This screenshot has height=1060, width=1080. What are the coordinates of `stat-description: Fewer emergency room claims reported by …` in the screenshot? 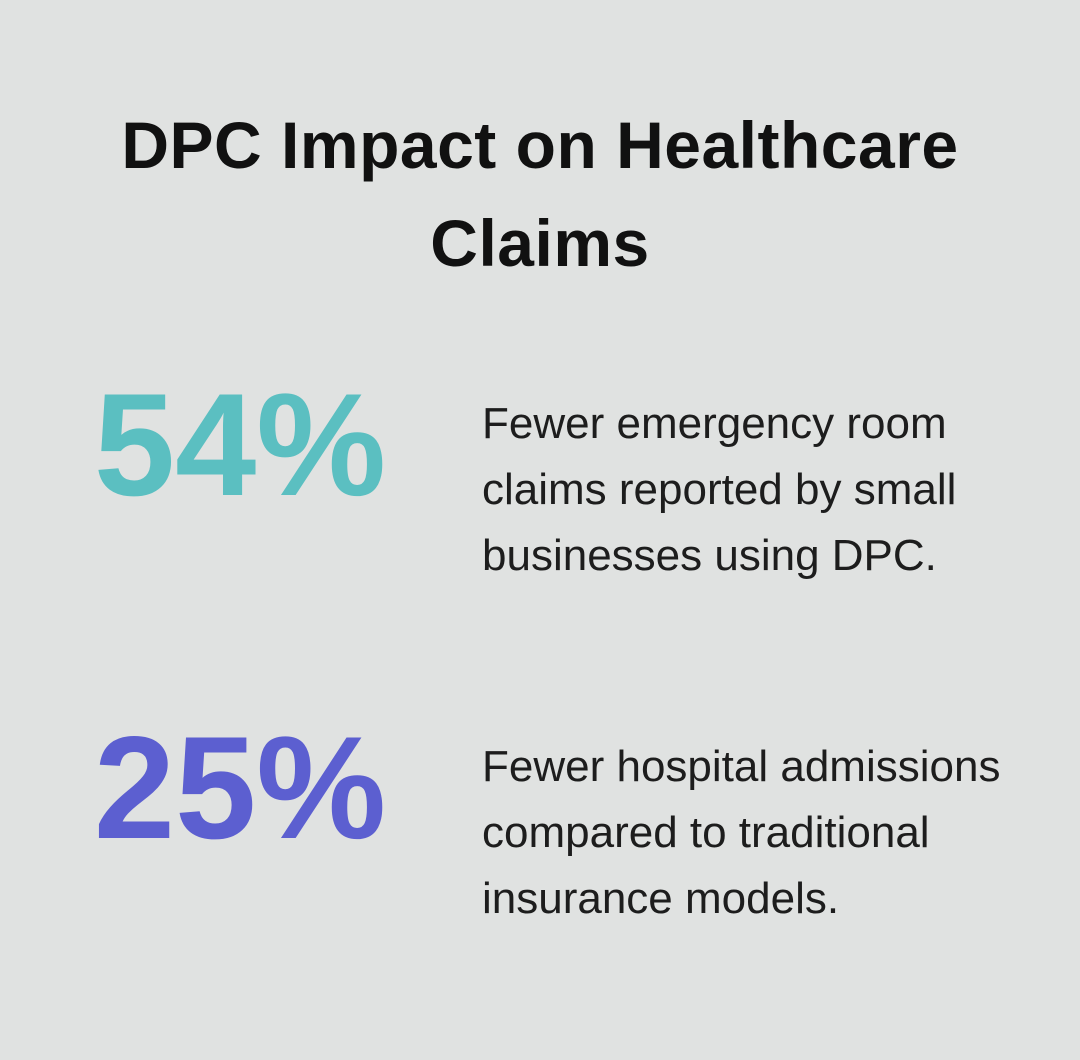 It's located at (719, 489).